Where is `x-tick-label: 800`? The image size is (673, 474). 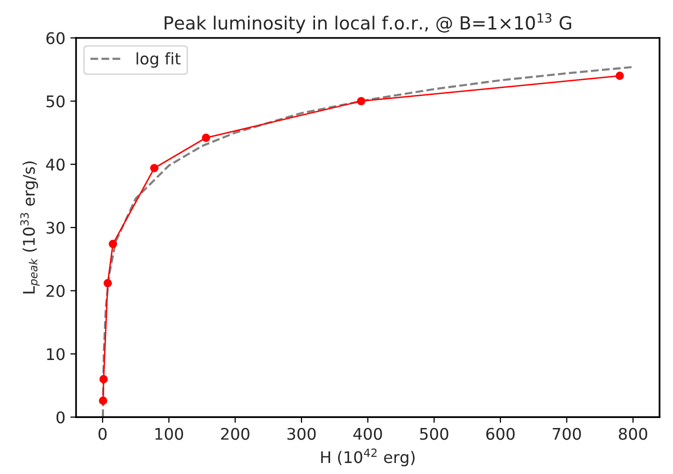
x-tick-label: 800 is located at coordinates (633, 434).